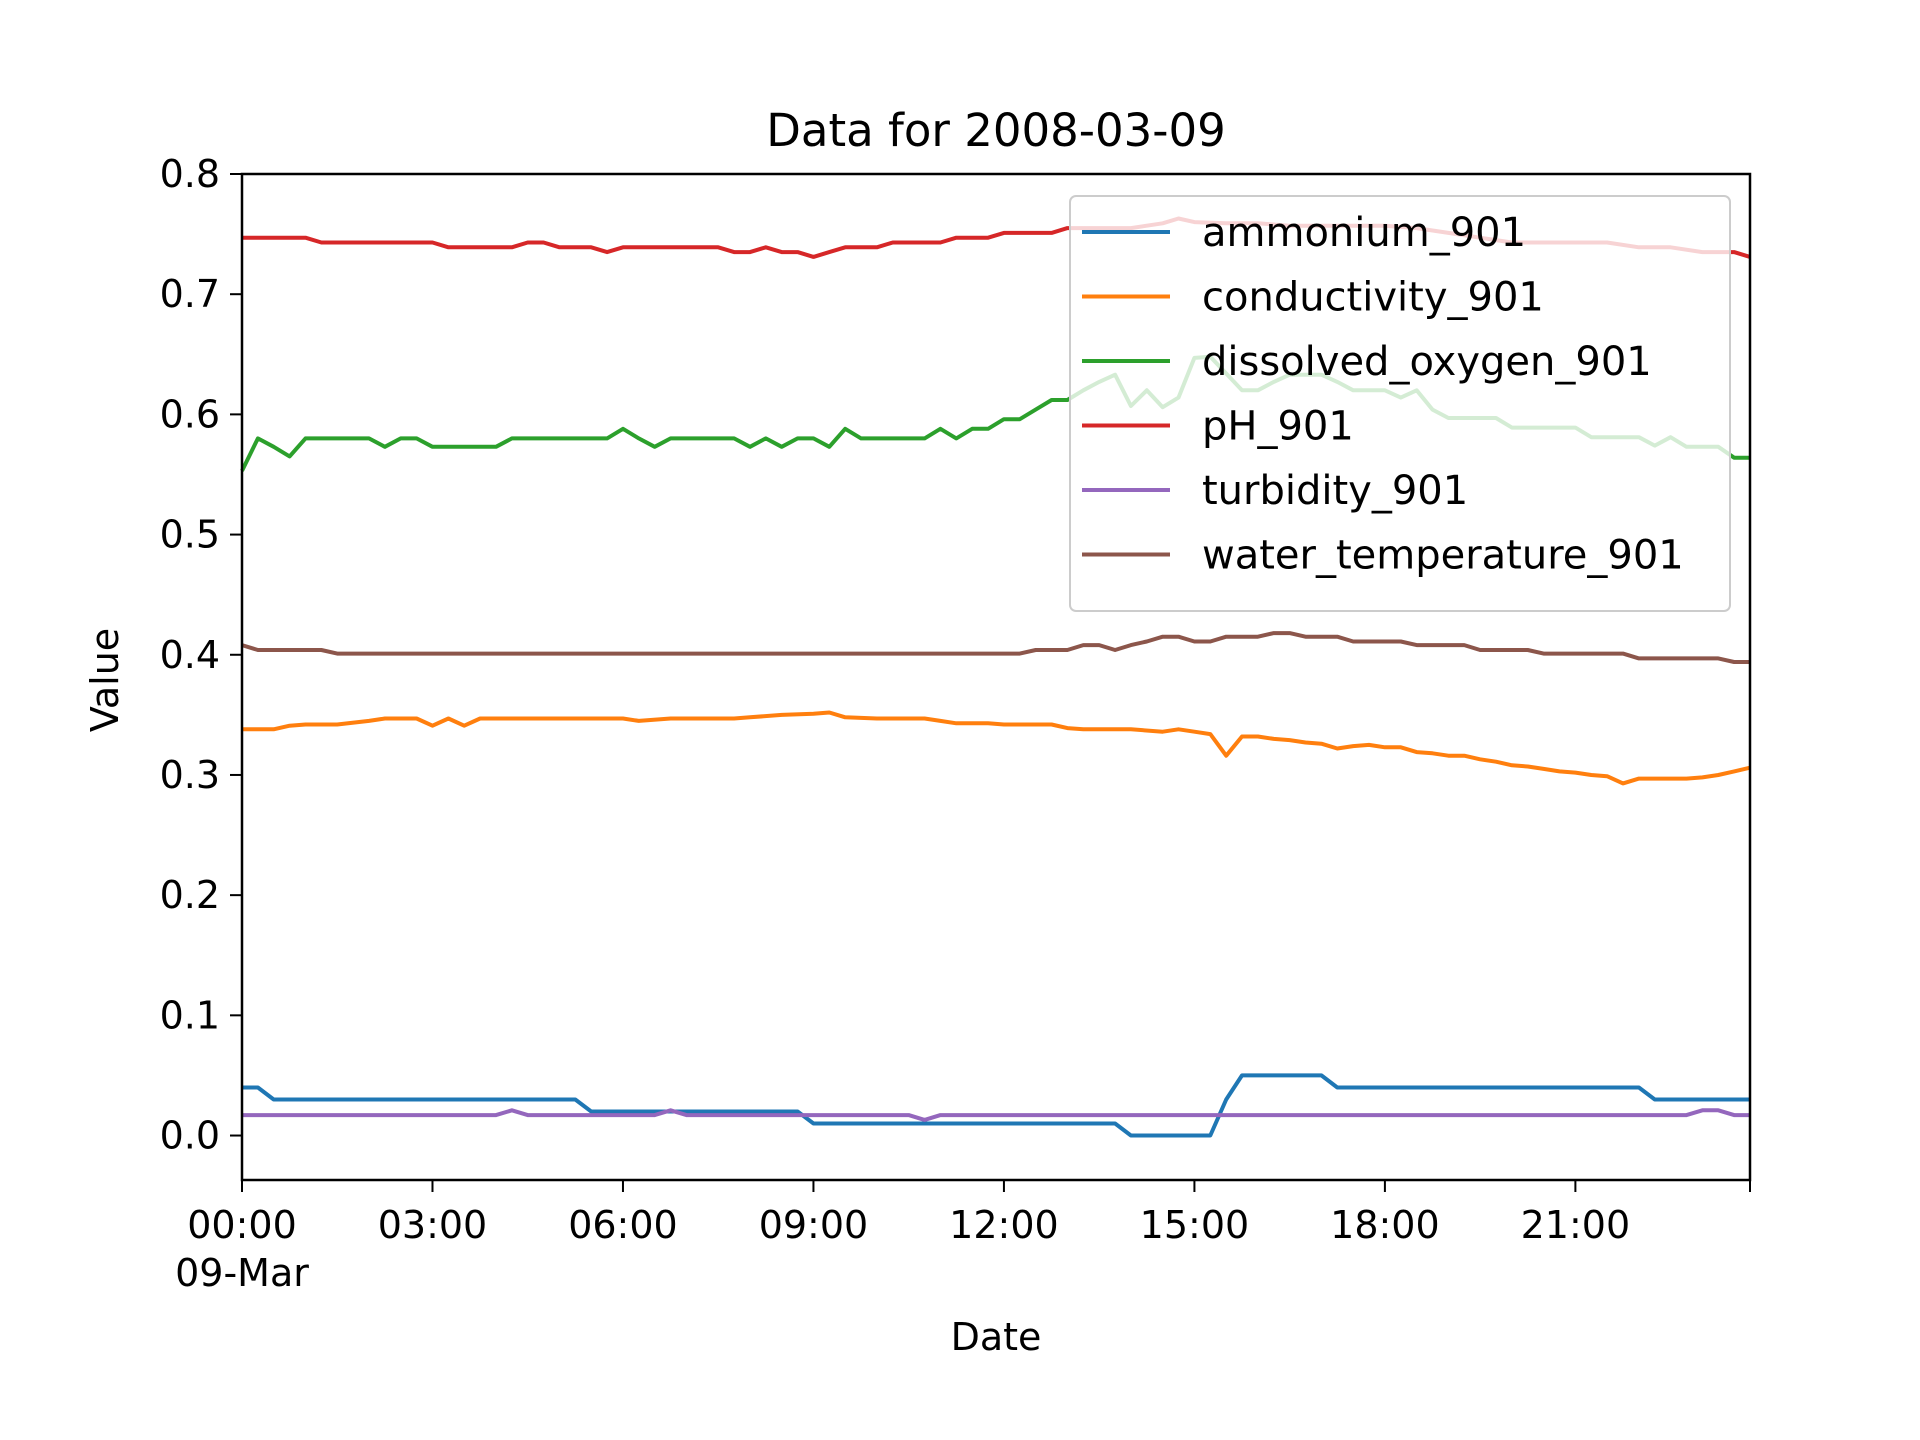 The height and width of the screenshot is (1440, 1920). What do you see at coordinates (190, 895) in the screenshot?
I see `y-tick-label: 0.2` at bounding box center [190, 895].